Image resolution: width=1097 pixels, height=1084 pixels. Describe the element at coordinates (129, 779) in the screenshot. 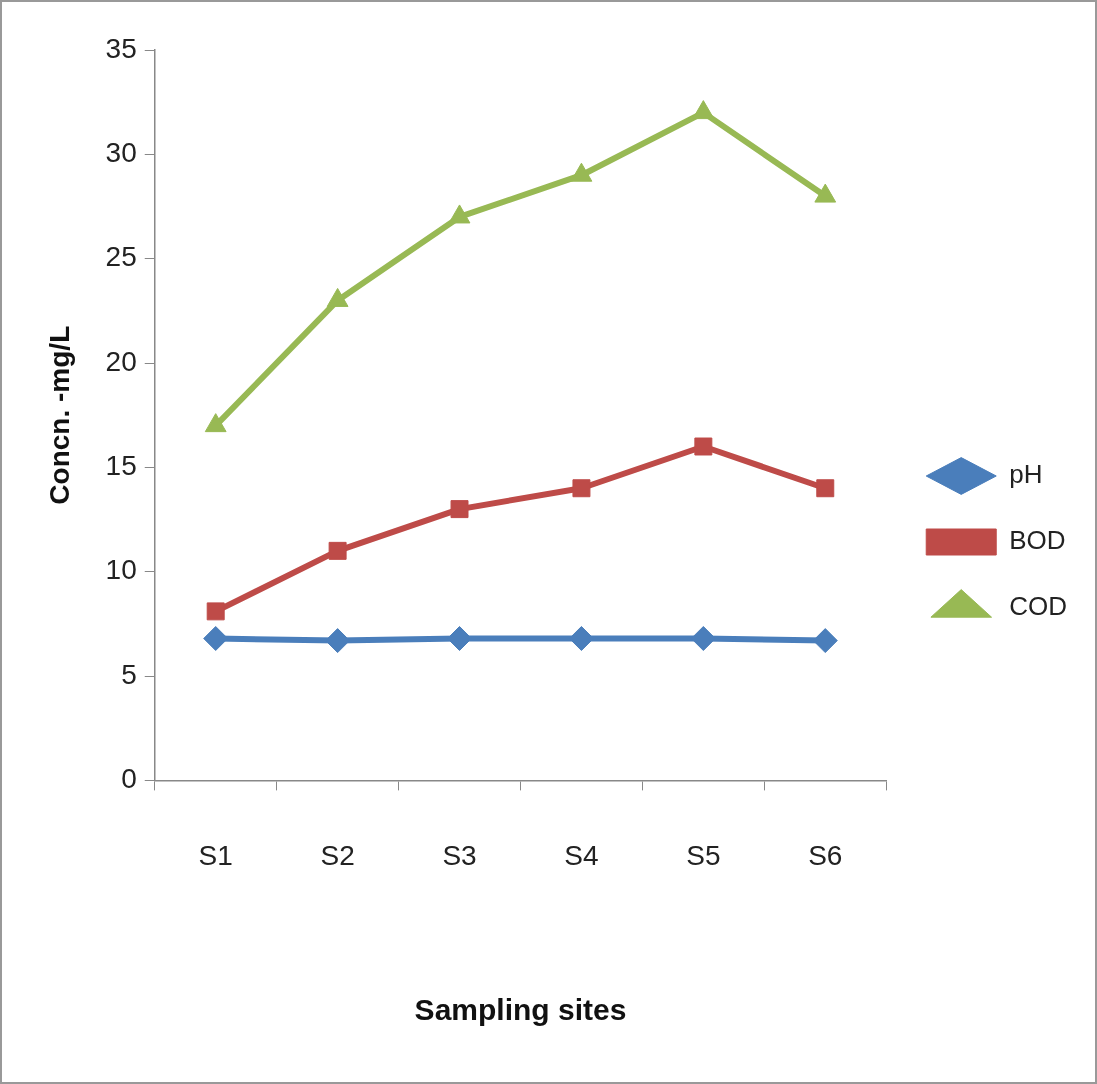

I see `y-tick-label: 0` at that location.